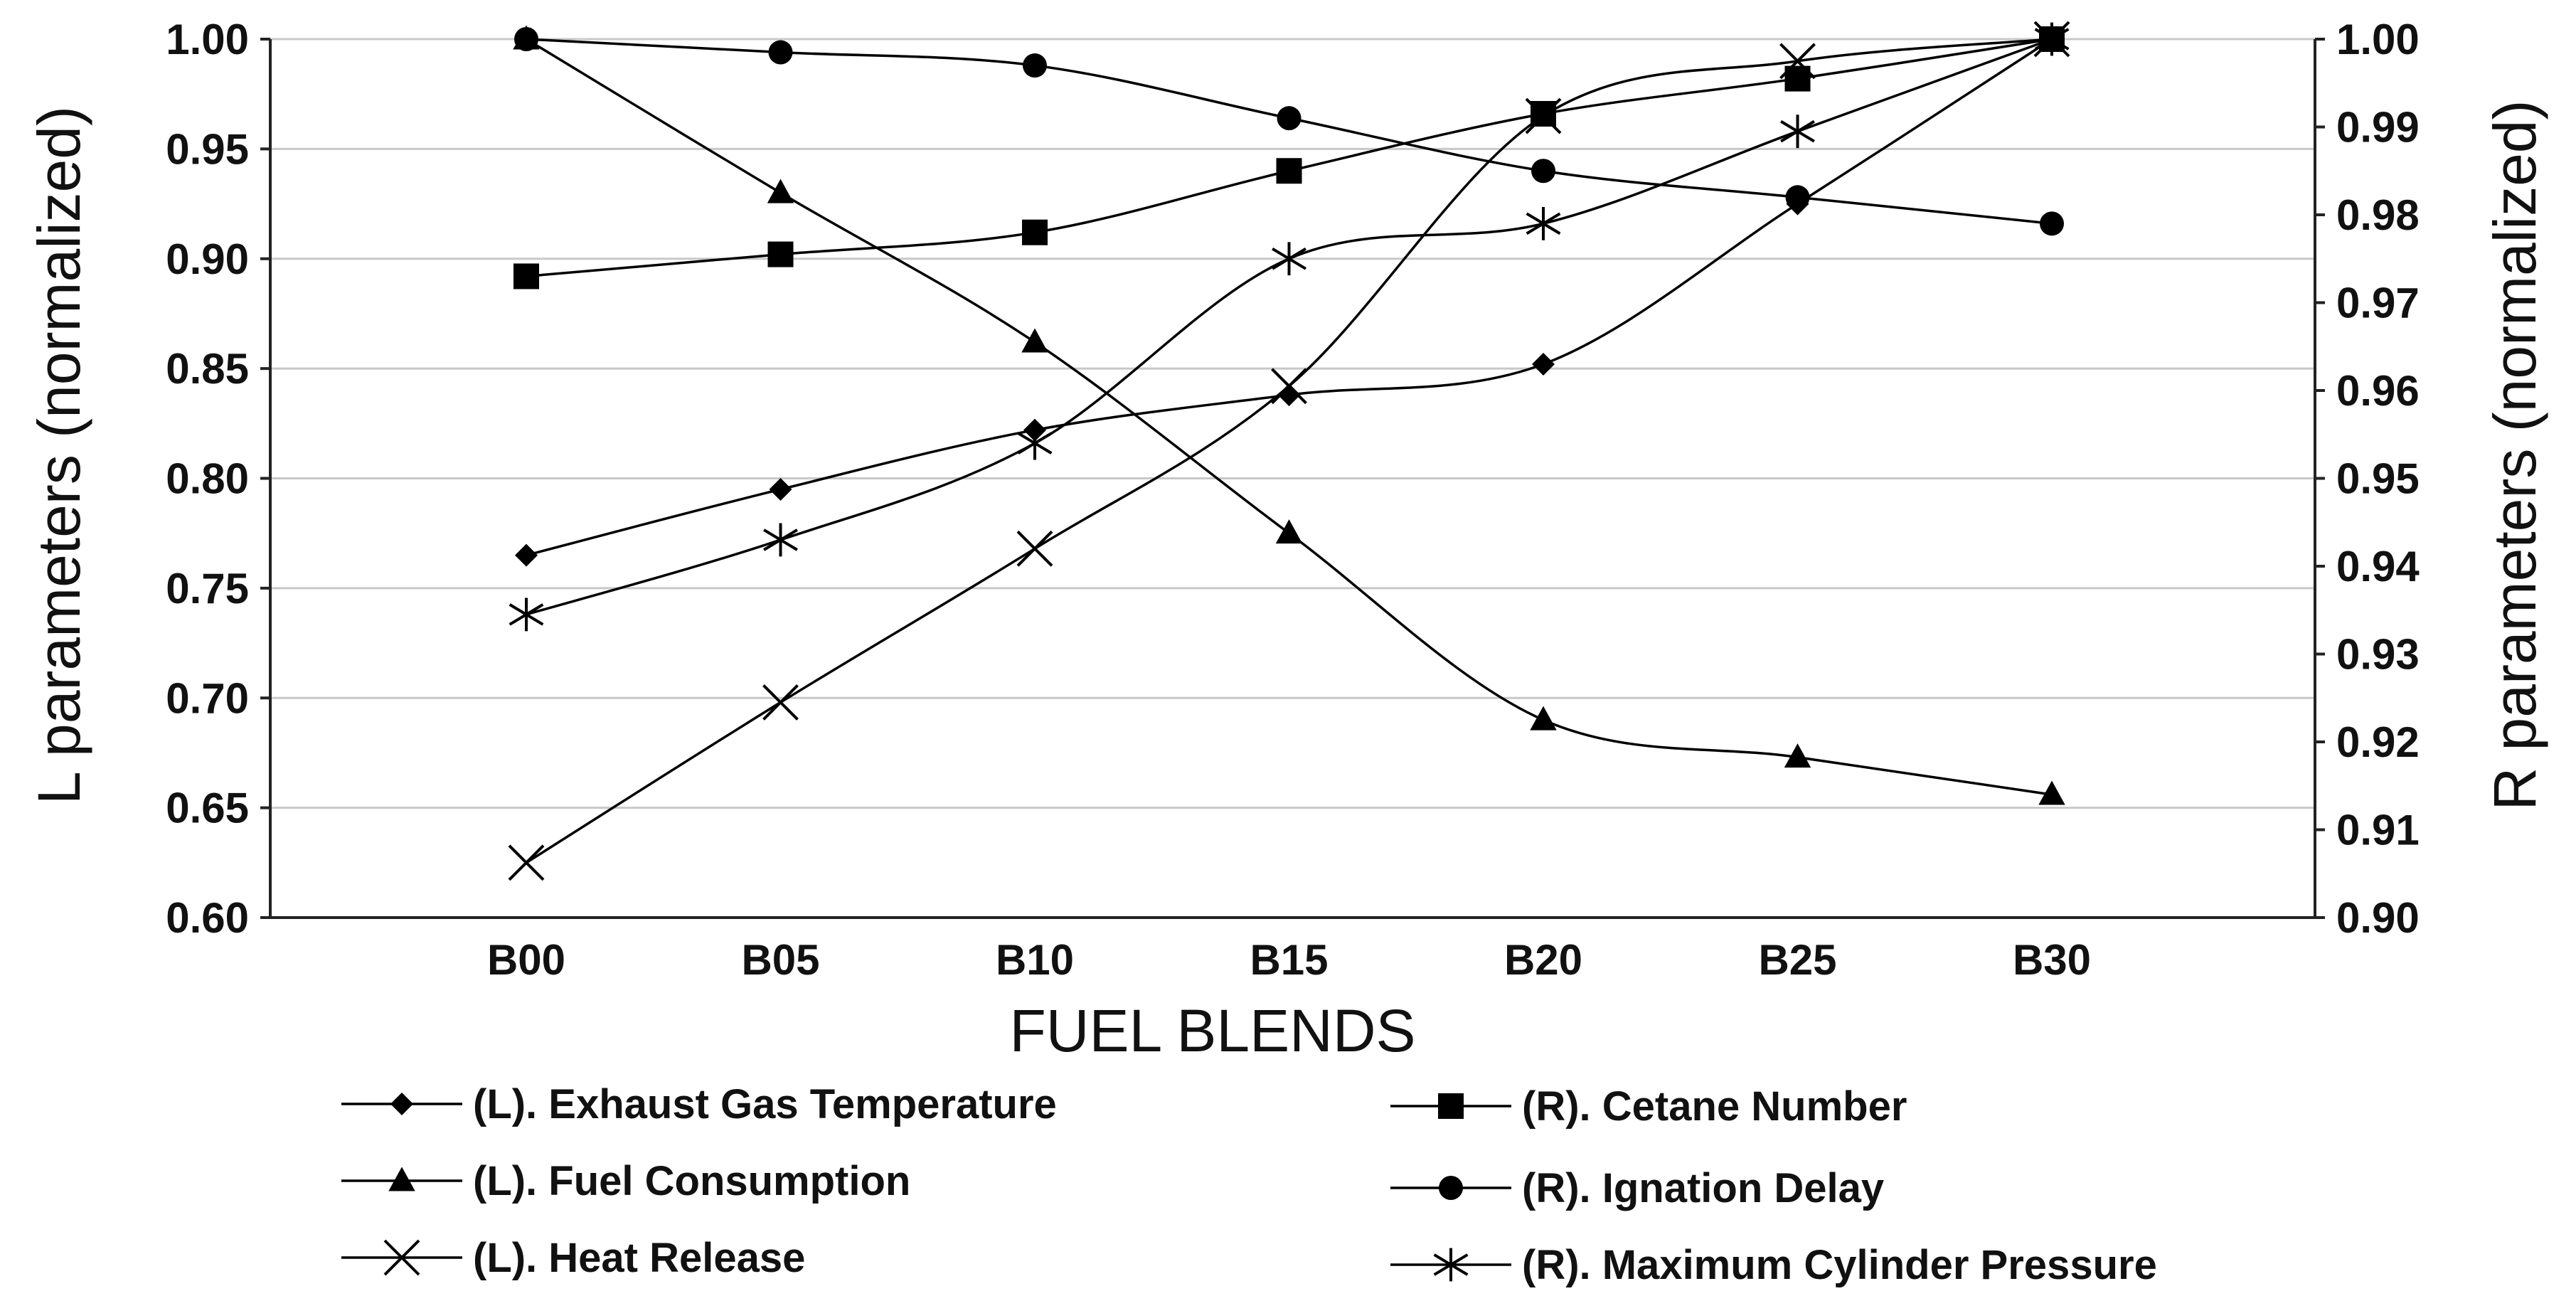  Describe the element at coordinates (207, 808) in the screenshot. I see `y-left-tick-label: 0.65` at that location.